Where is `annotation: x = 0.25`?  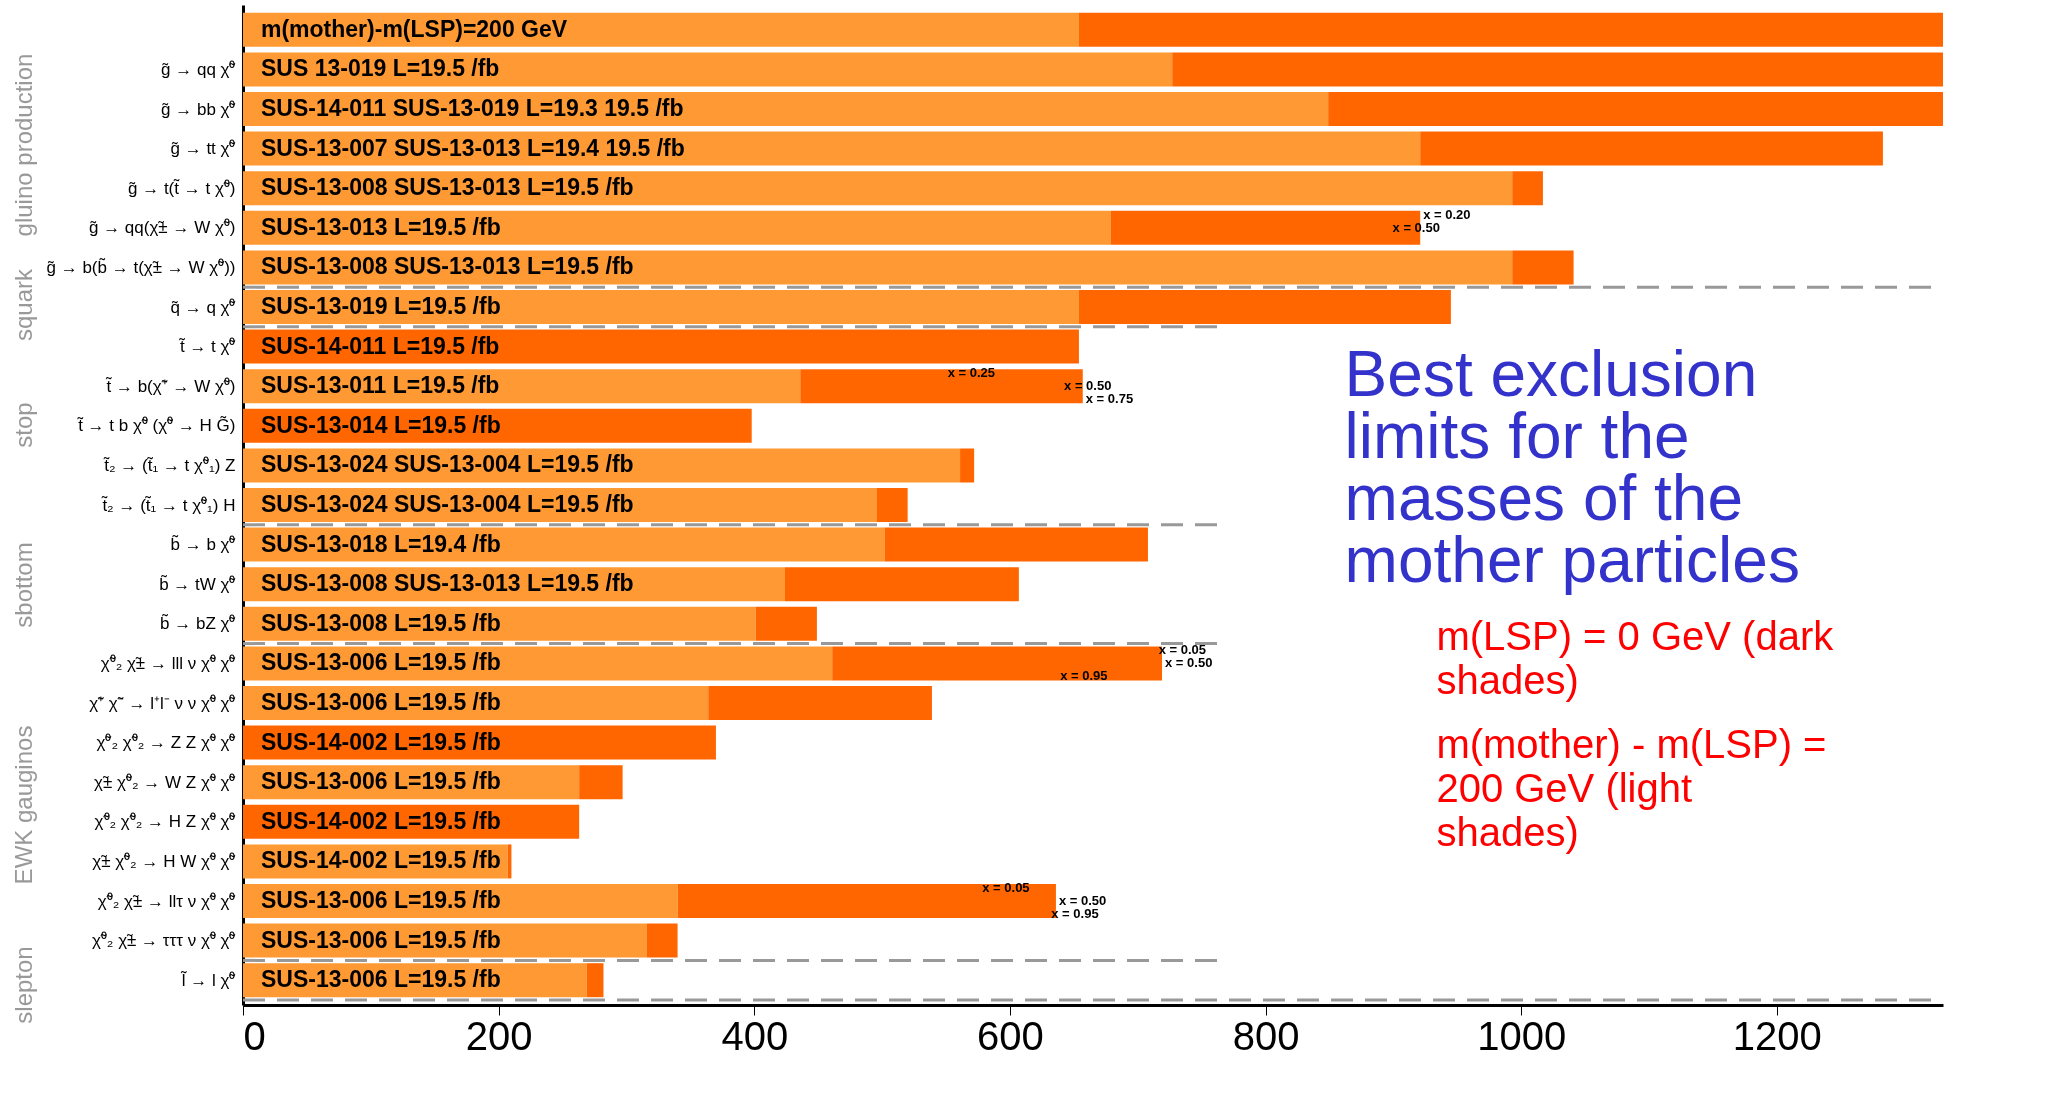
annotation: x = 0.25 is located at coordinates (971, 373).